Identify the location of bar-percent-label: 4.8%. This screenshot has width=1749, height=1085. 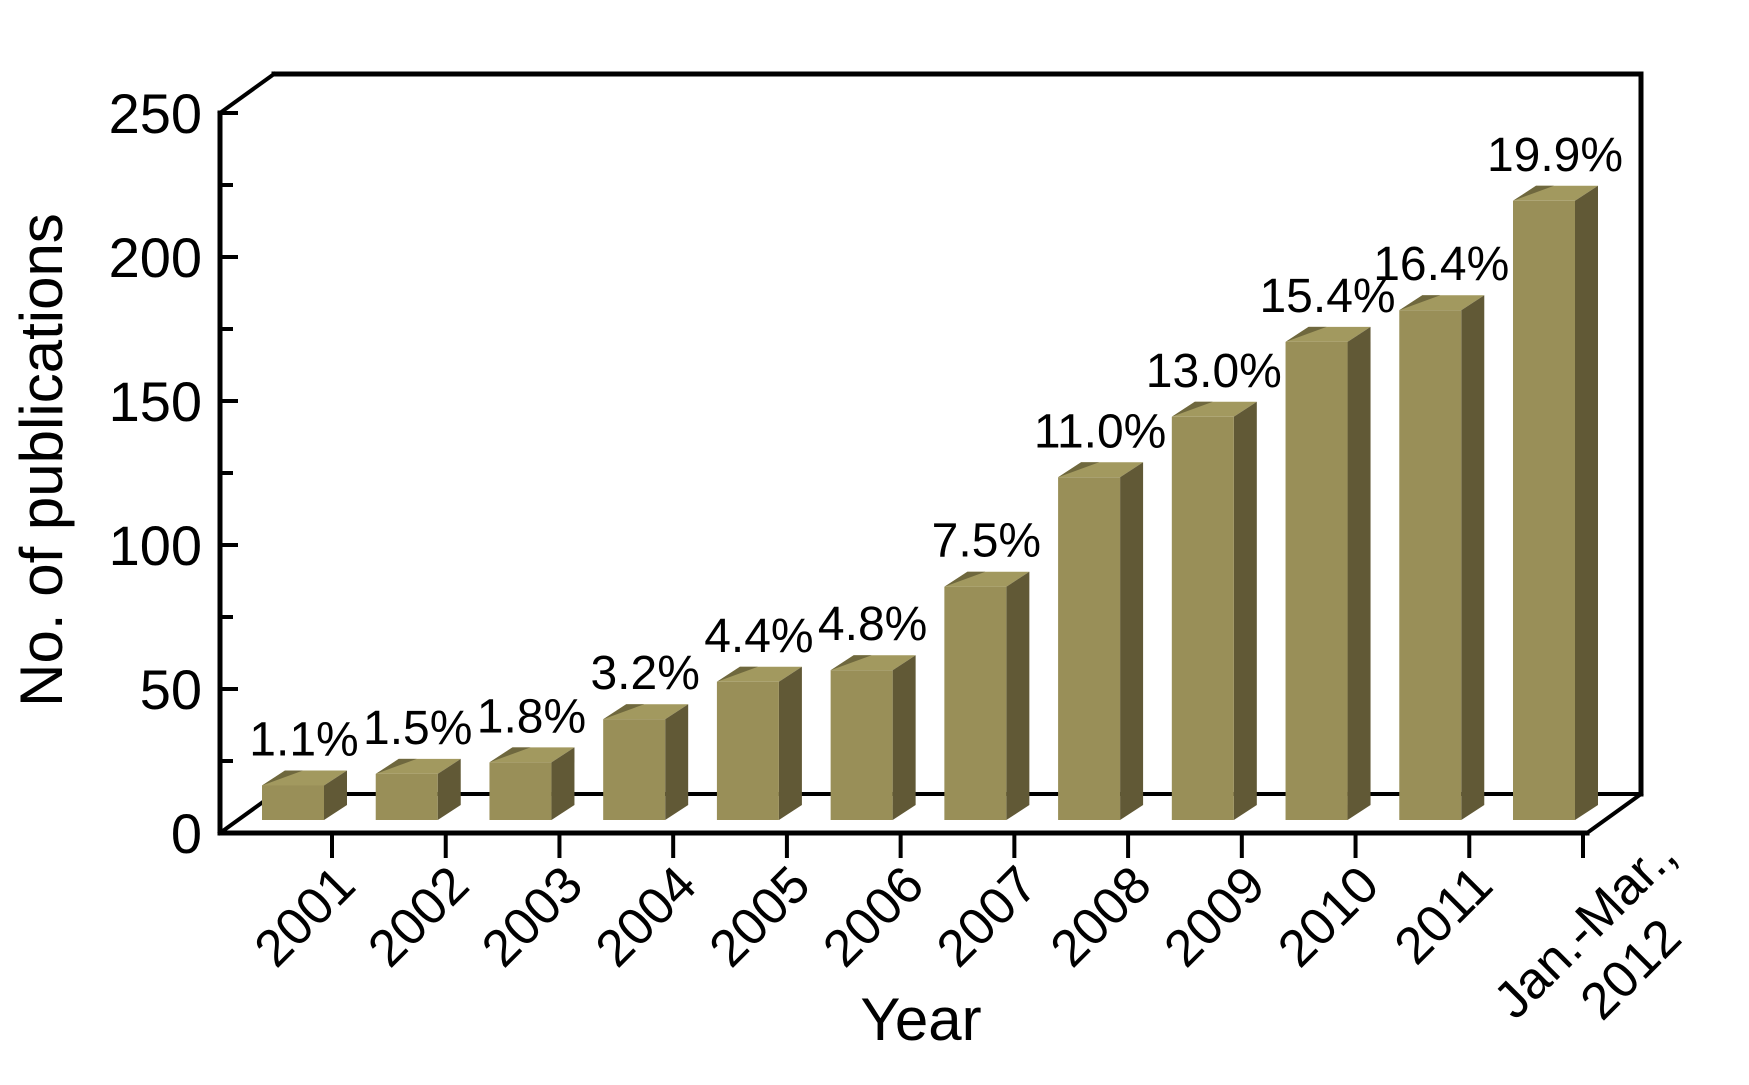
(872, 624).